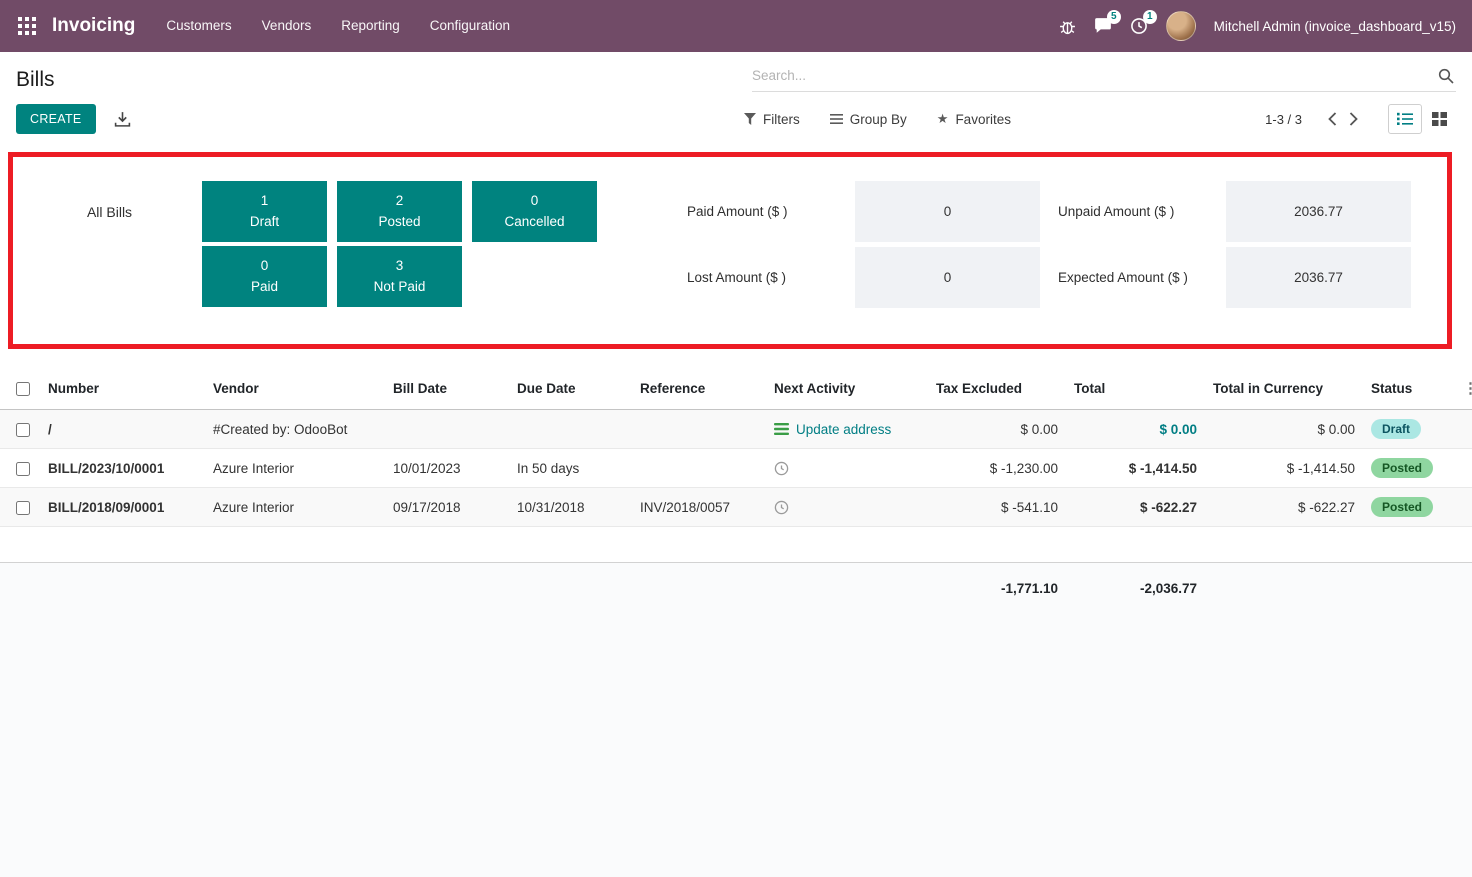  I want to click on group-by-icon, so click(836, 119).